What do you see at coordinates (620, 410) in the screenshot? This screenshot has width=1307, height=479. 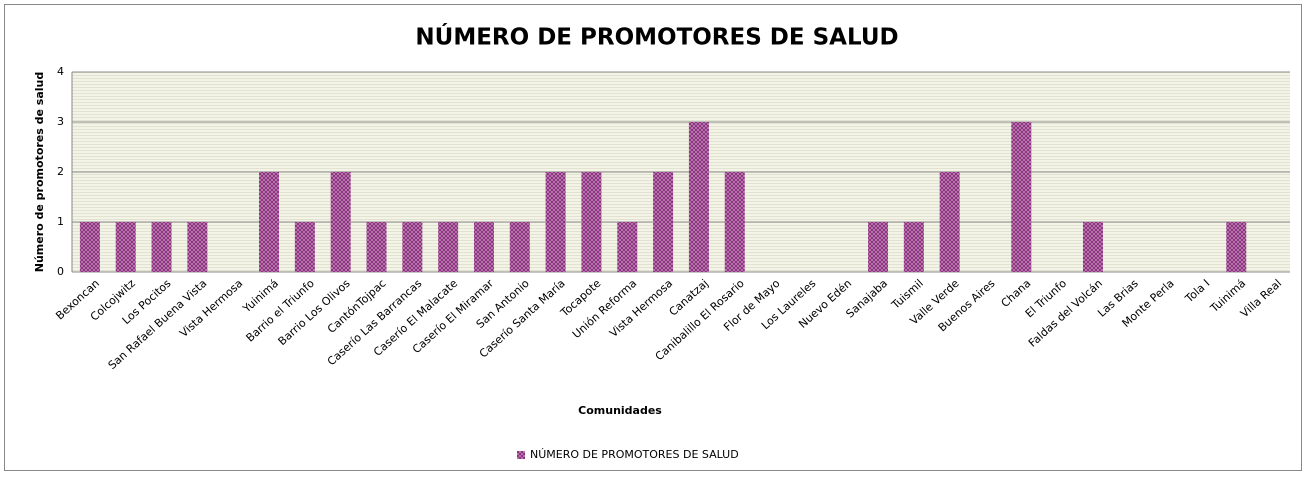 I see `x-axis-title: Comunidades` at bounding box center [620, 410].